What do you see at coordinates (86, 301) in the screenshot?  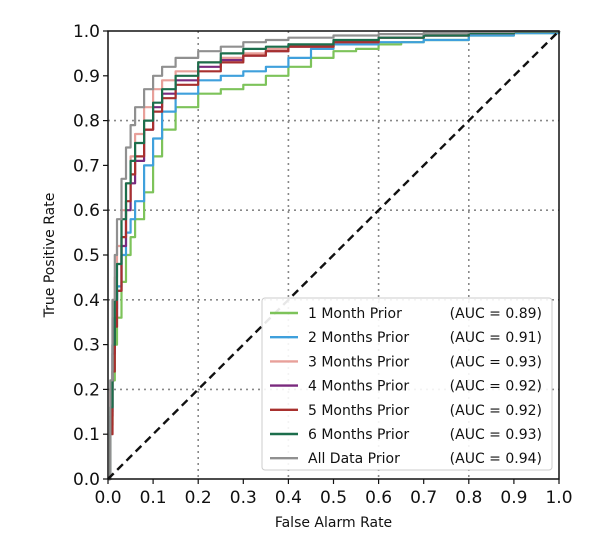 I see `y-tick-label: 0.4` at bounding box center [86, 301].